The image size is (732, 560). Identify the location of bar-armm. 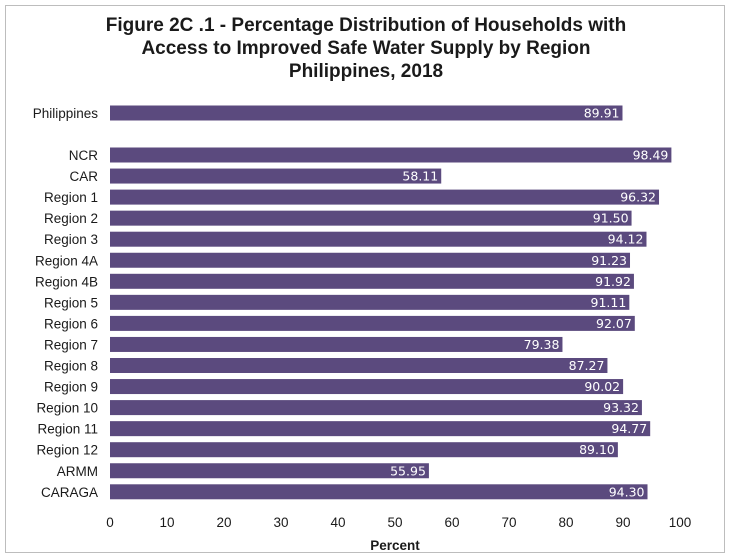
(269, 471).